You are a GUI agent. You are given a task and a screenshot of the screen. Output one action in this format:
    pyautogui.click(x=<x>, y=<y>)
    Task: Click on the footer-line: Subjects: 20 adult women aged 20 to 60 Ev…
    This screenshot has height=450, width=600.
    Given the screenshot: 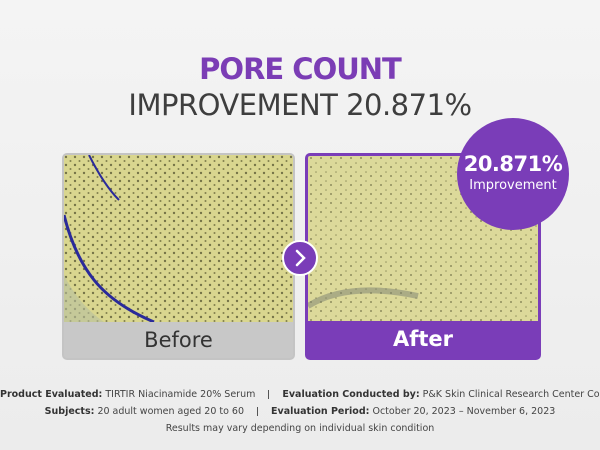 What is the action you would take?
    pyautogui.click(x=300, y=411)
    